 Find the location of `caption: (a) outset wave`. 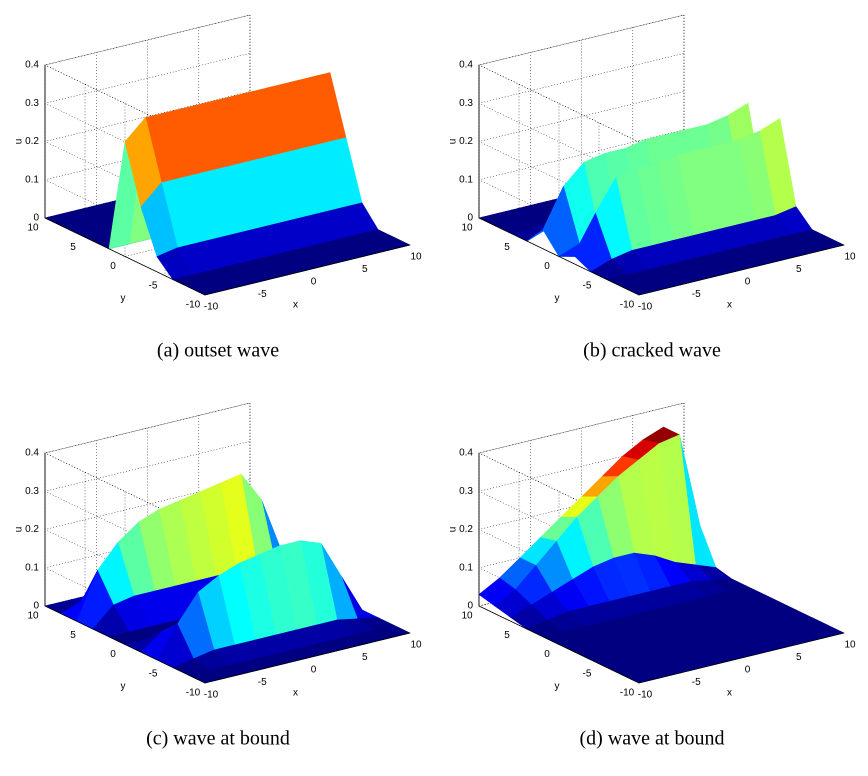

caption: (a) outset wave is located at coordinates (218, 351).